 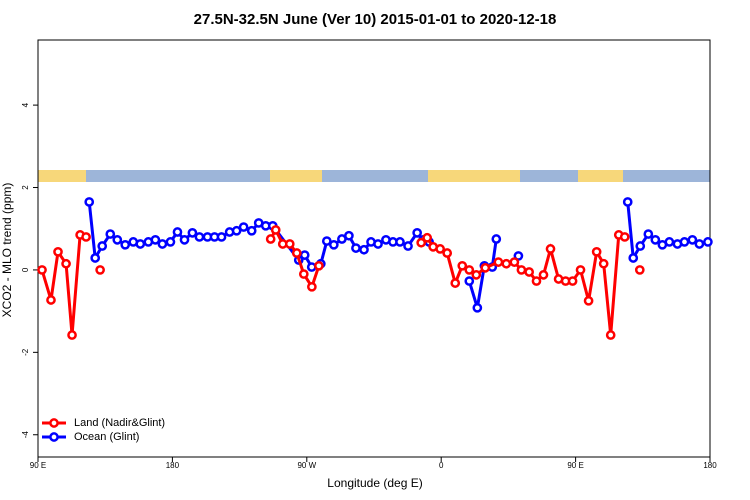 I want to click on x-axis-label: Longitude (deg E), so click(x=374, y=483).